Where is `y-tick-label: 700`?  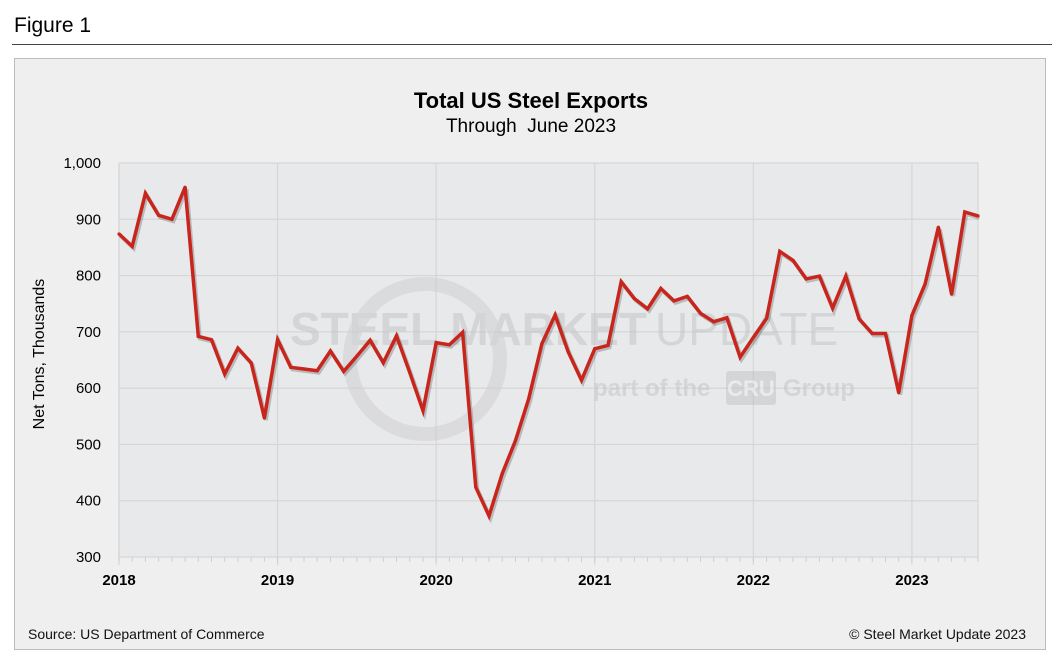 y-tick-label: 700 is located at coordinates (88, 332).